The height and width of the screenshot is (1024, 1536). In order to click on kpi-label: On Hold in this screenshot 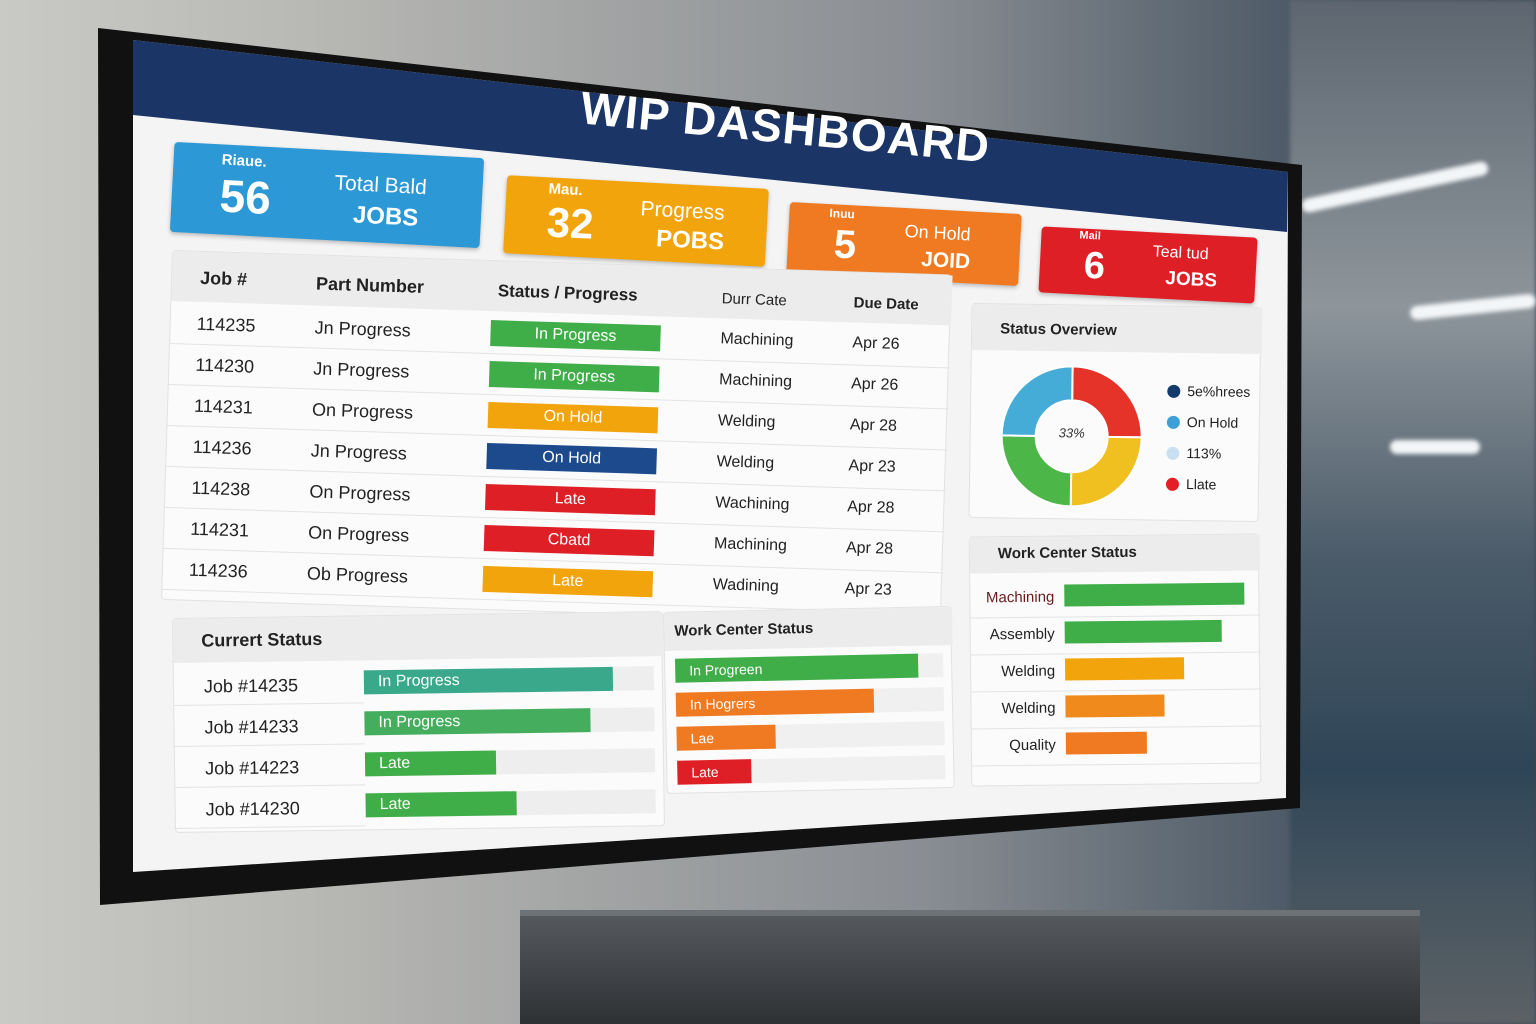, I will do `click(938, 233)`.